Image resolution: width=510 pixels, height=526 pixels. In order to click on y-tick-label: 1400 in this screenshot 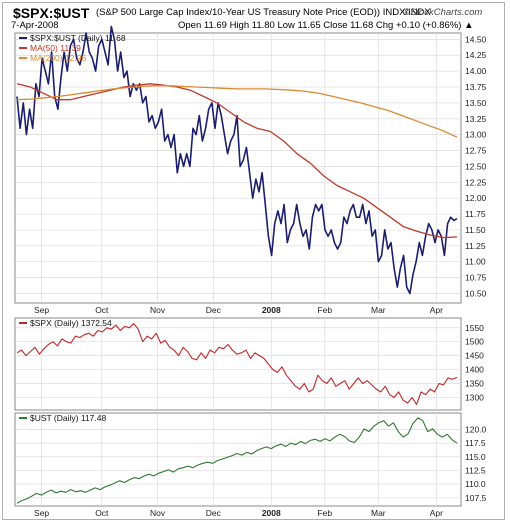, I will do `click(474, 370)`.